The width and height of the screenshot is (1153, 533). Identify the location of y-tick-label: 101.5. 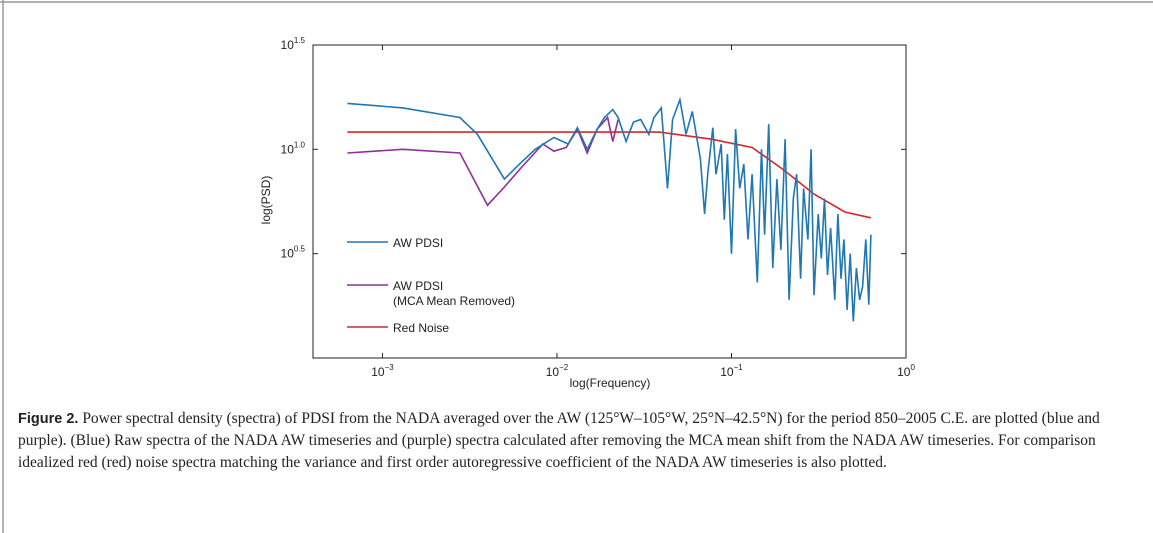
(293, 44).